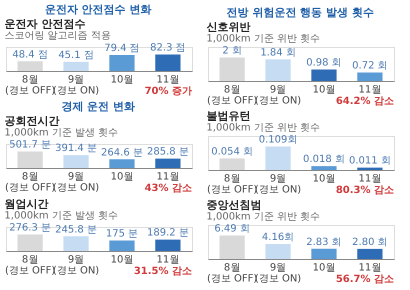  What do you see at coordinates (324, 242) in the screenshot?
I see `data-label: 2.83 회` at bounding box center [324, 242].